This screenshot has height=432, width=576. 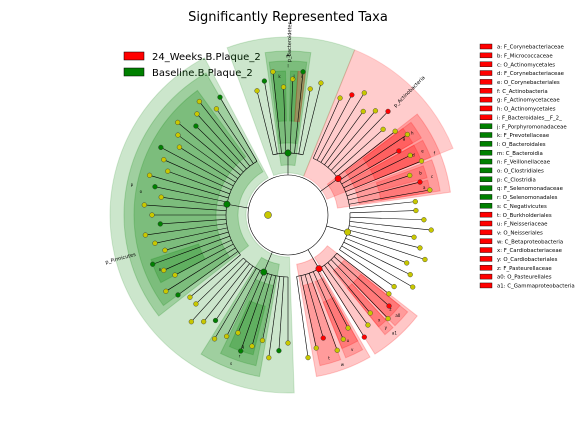 What do you see at coordinates (301, 76) in the screenshot?
I see `clade-letter: i` at bounding box center [301, 76].